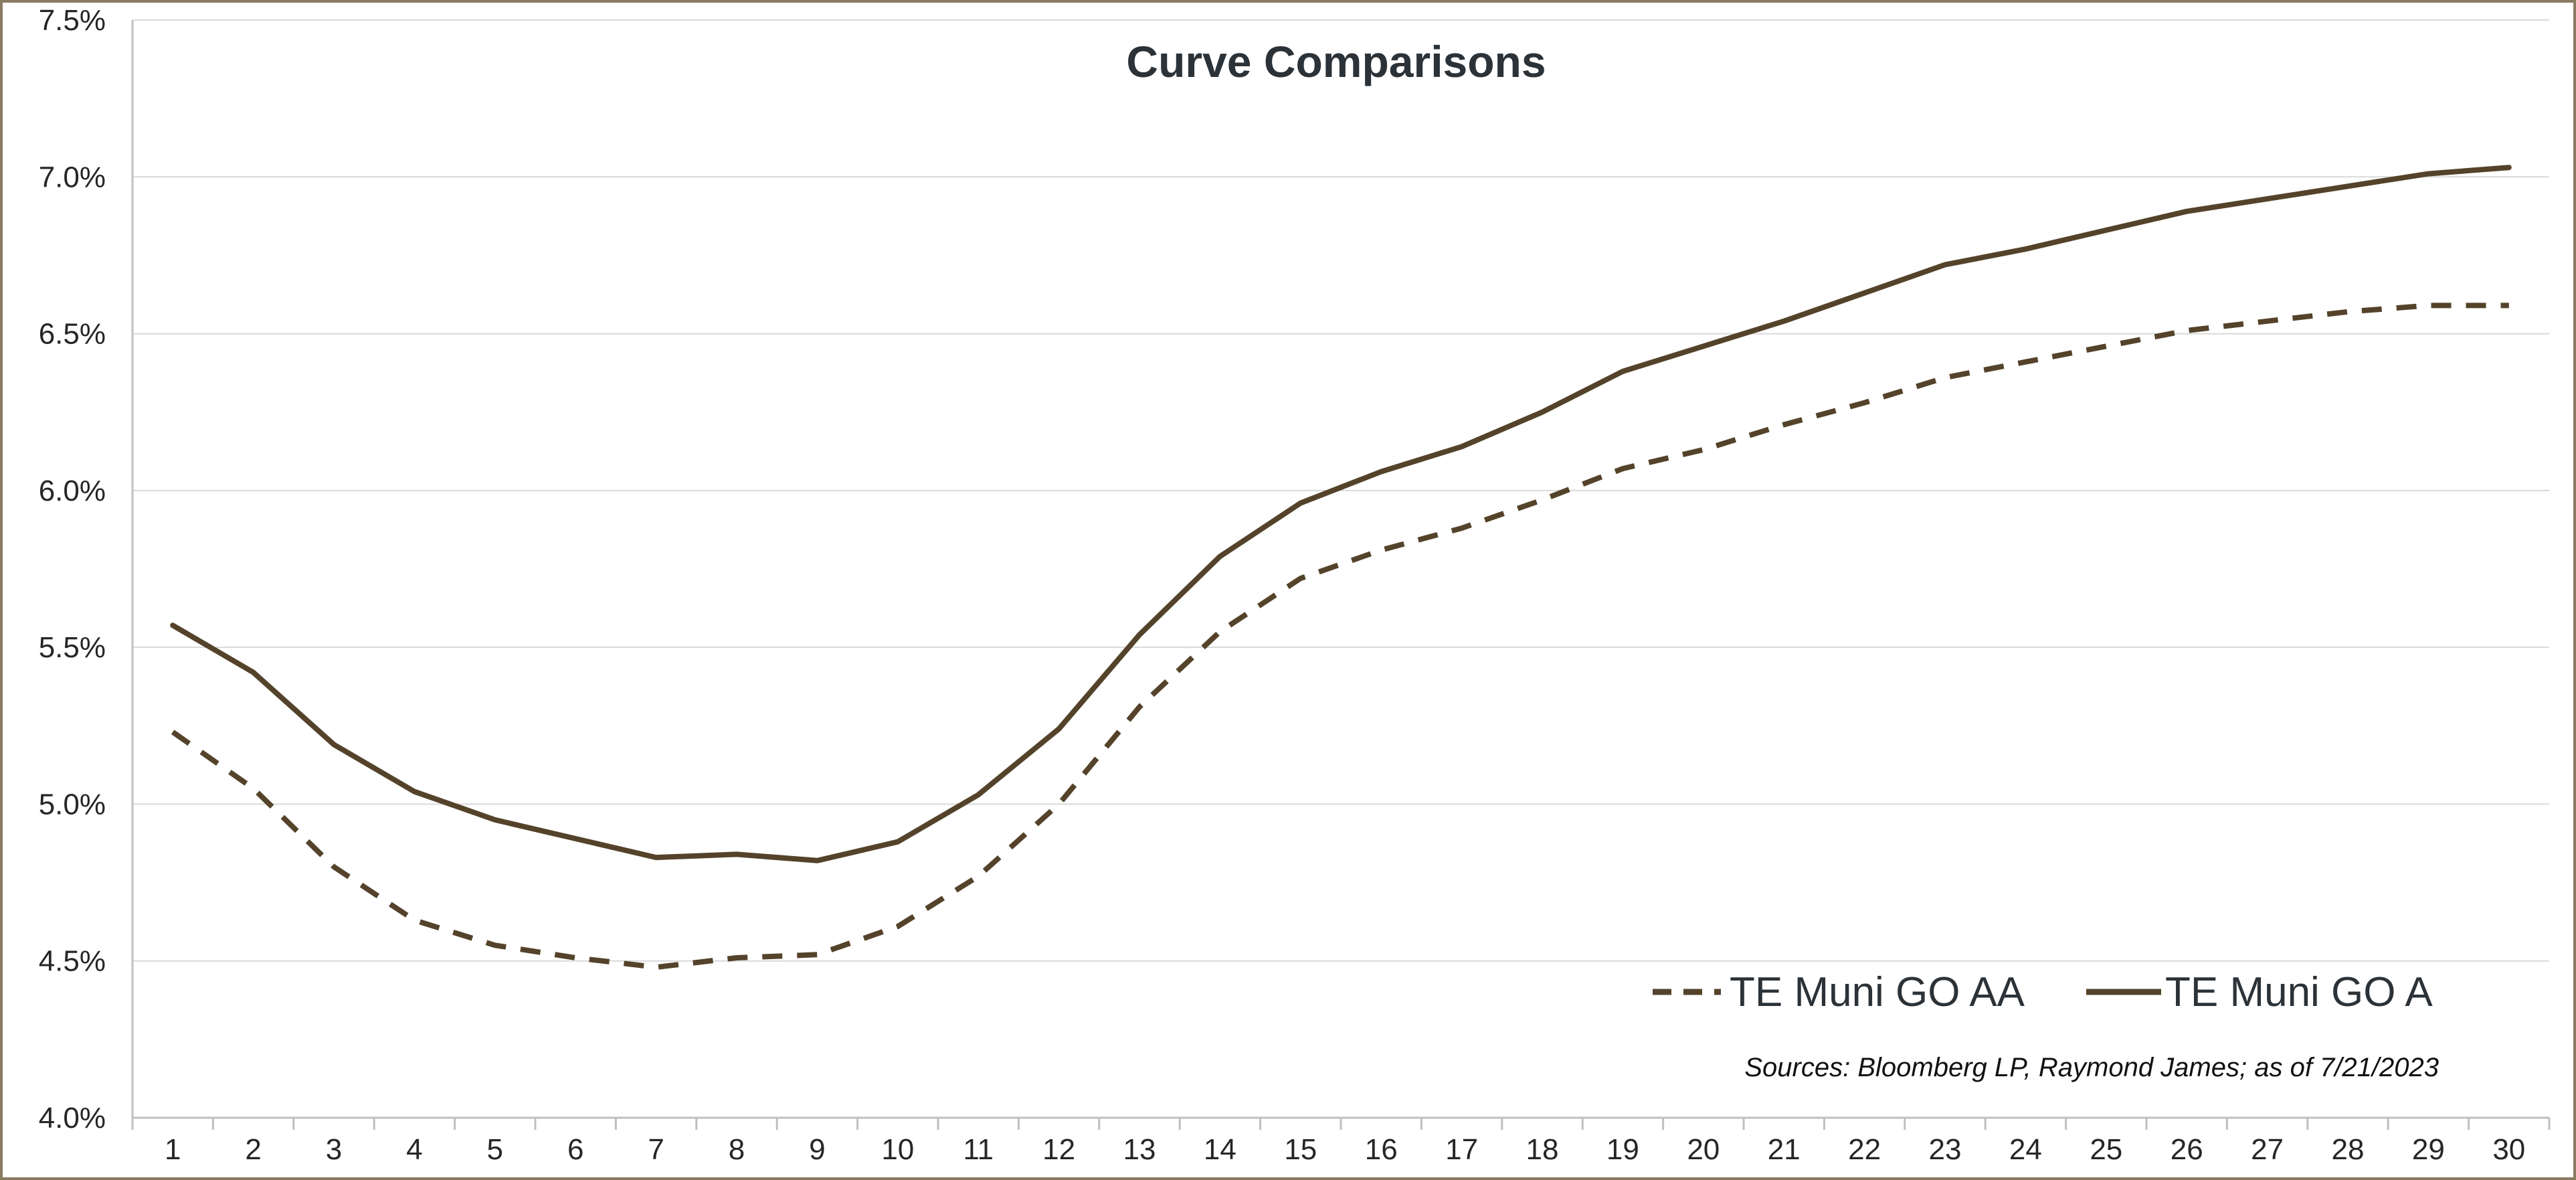 This screenshot has width=2576, height=1180. What do you see at coordinates (495, 1149) in the screenshot?
I see `x-tick-label: 5` at bounding box center [495, 1149].